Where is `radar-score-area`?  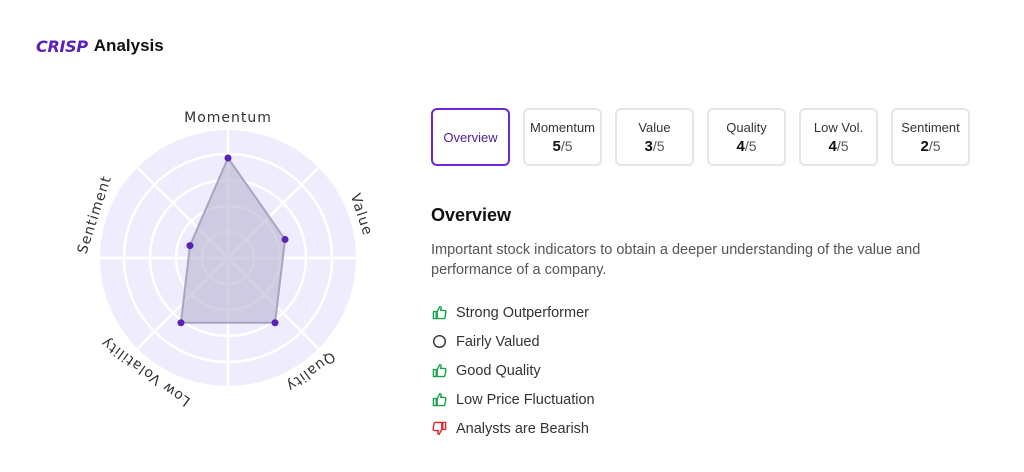 radar-score-area is located at coordinates (233, 239).